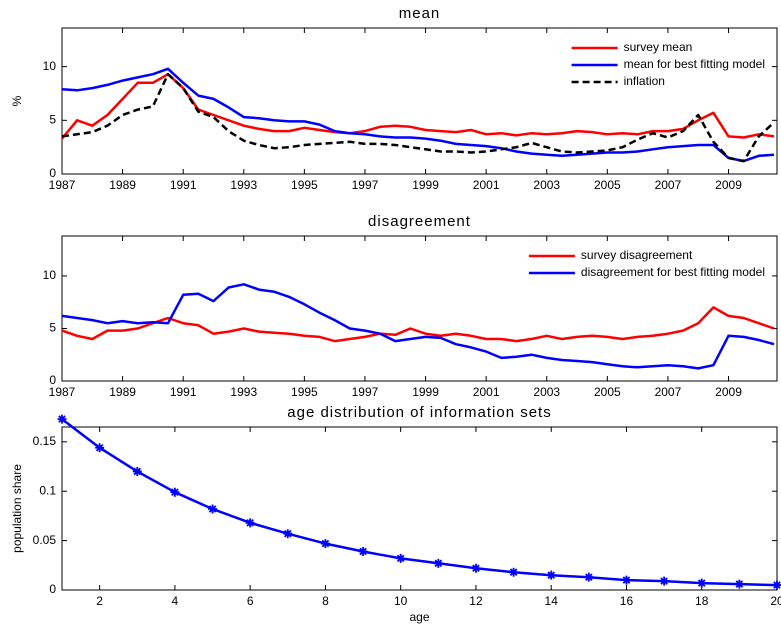 The width and height of the screenshot is (781, 631). What do you see at coordinates (658, 47) in the screenshot?
I see `legend-label: survey mean` at bounding box center [658, 47].